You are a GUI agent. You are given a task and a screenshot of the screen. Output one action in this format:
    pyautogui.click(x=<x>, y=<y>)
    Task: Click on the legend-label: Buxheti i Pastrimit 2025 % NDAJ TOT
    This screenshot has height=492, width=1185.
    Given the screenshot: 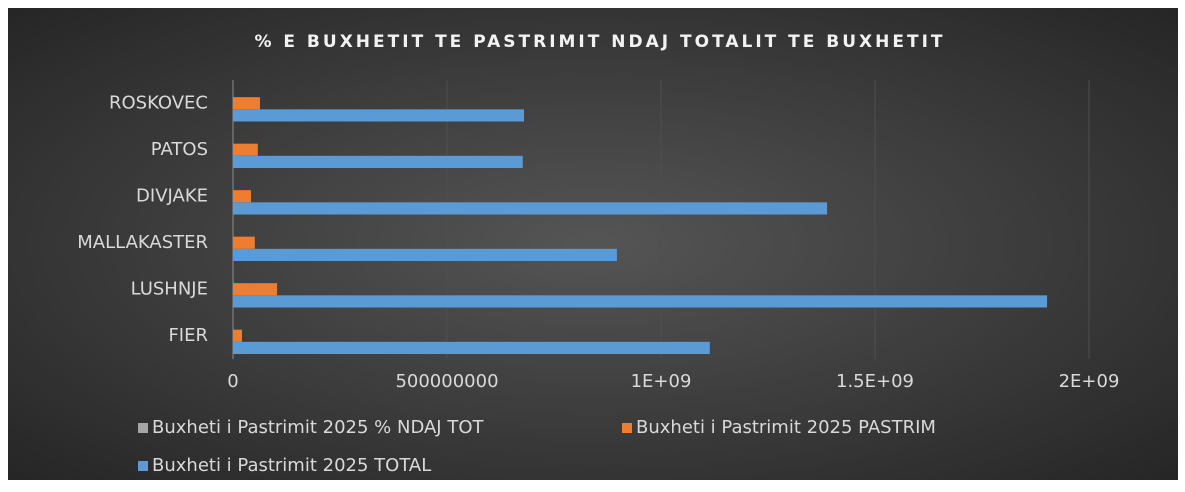 What is the action you would take?
    pyautogui.click(x=318, y=427)
    